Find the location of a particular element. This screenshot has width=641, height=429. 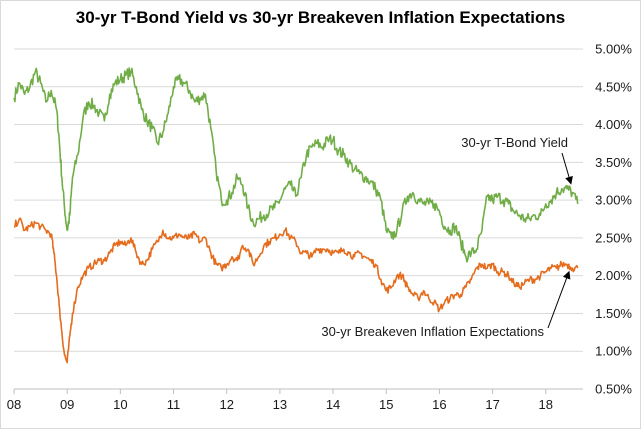

x-tick-label: 10 is located at coordinates (120, 404).